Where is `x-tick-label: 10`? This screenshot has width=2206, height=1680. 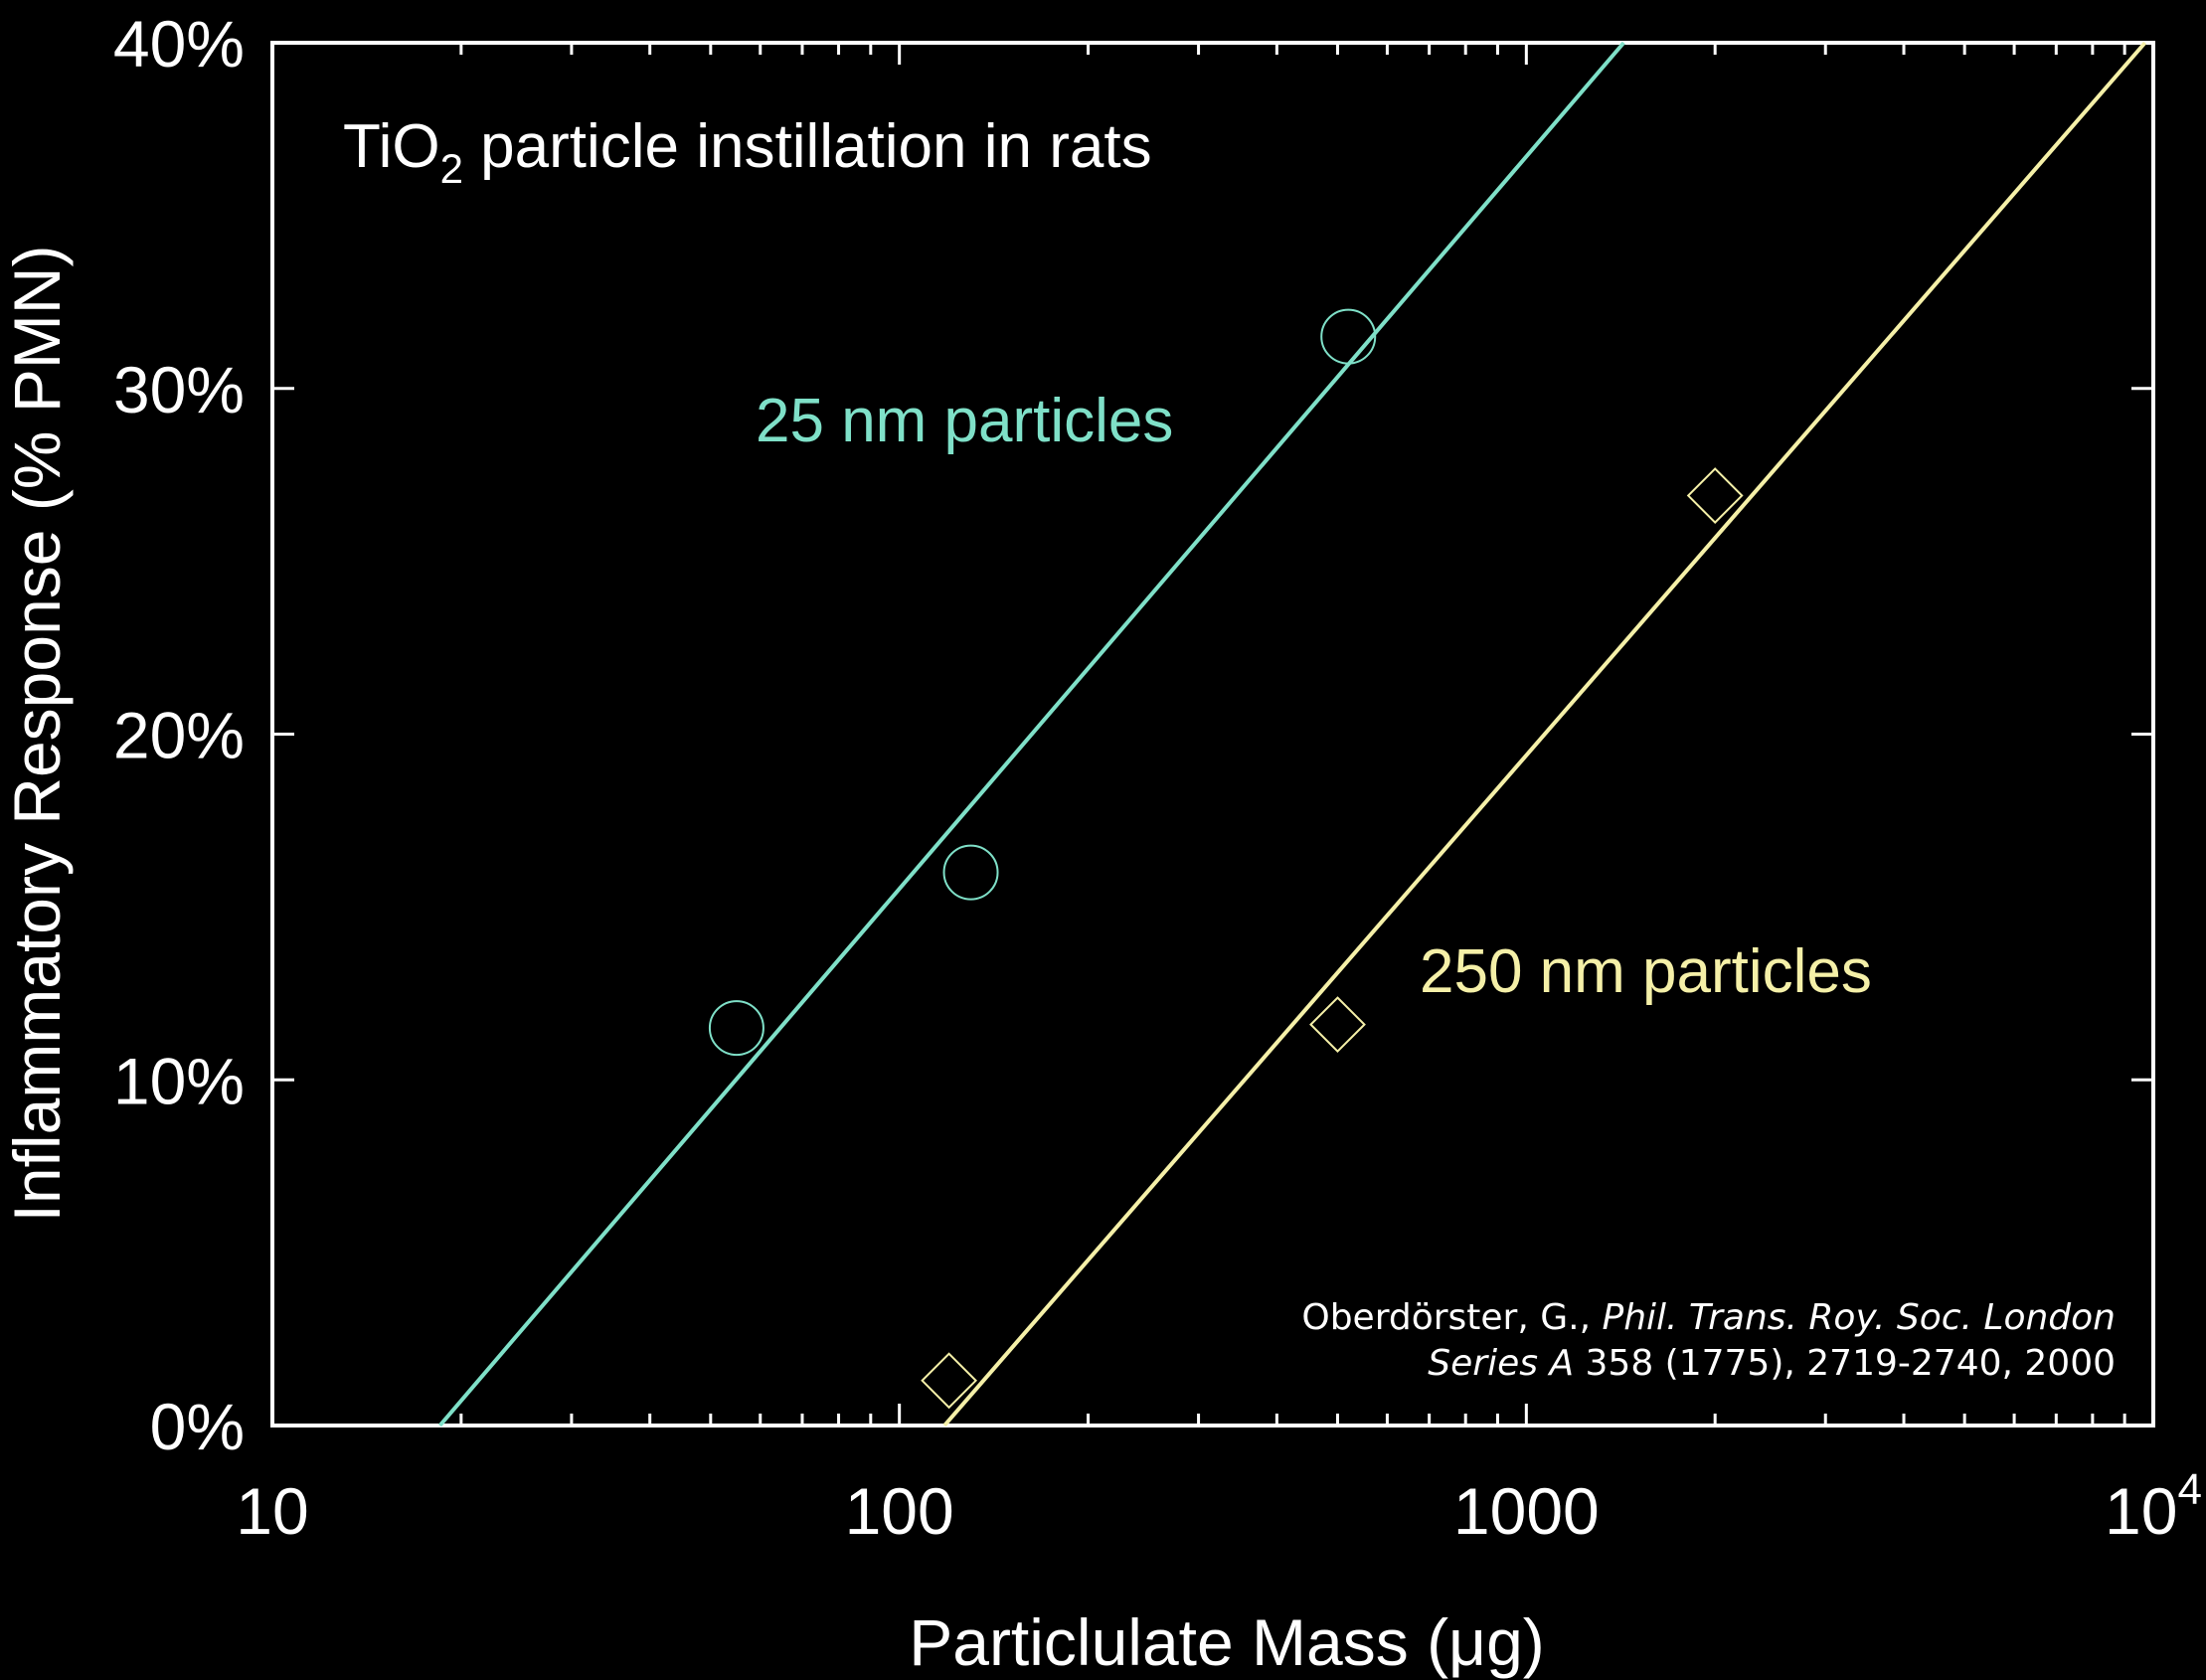
x-tick-label: 10 is located at coordinates (272, 1511).